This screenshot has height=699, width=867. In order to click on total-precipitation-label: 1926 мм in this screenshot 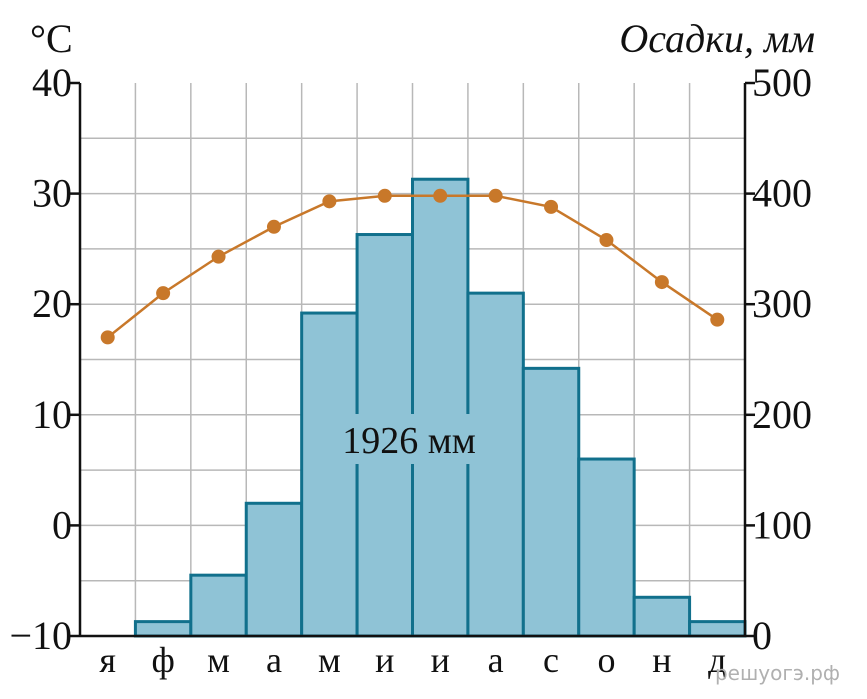, I will do `click(409, 441)`.